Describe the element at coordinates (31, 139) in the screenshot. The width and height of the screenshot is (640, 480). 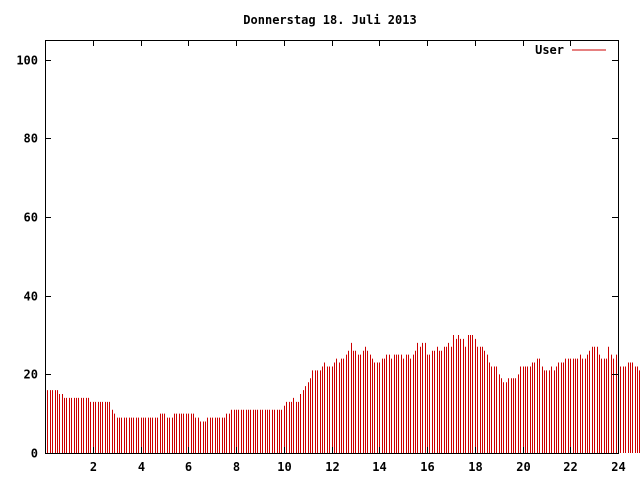
I see `y-tick-label: 80` at that location.